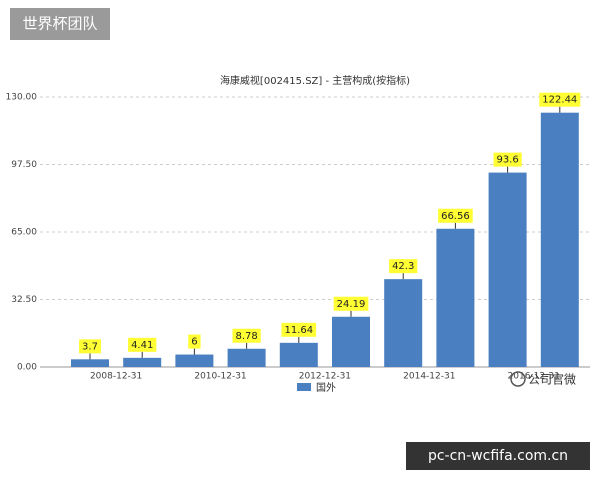 The image size is (600, 480). I want to click on y-tick-label: 97.50, so click(24, 165).